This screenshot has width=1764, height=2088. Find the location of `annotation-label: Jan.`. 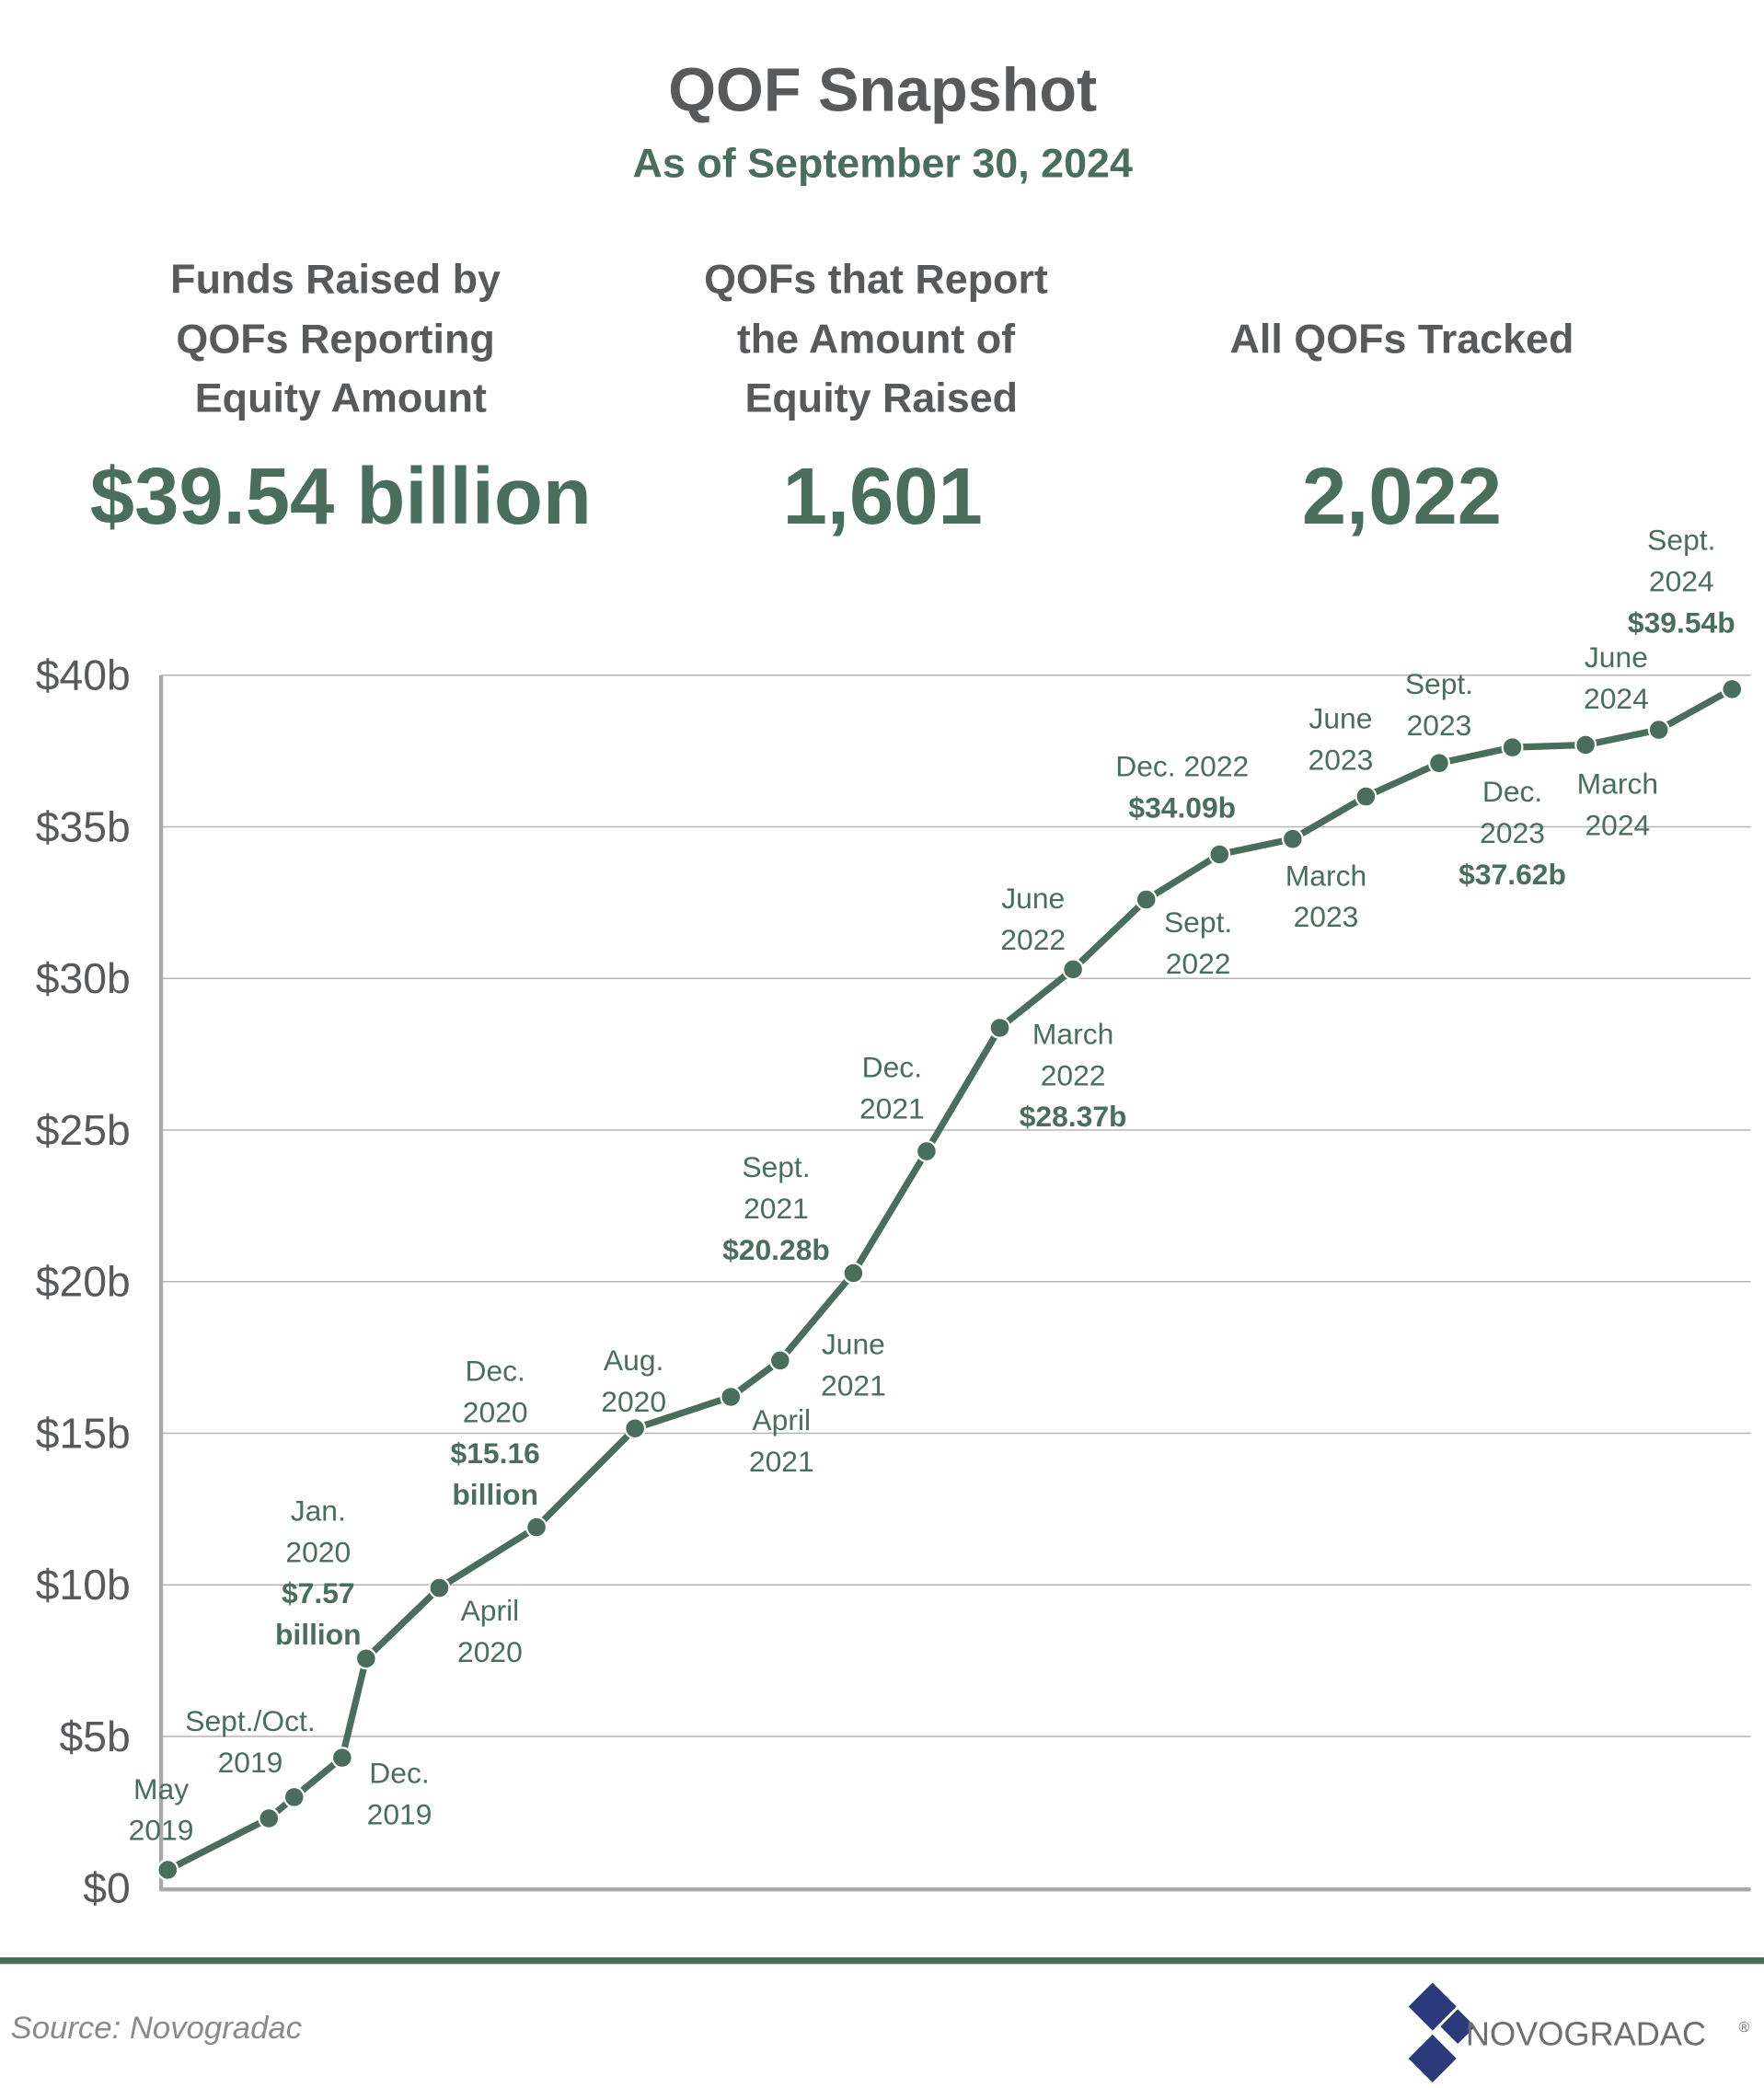

annotation-label: Jan. is located at coordinates (318, 1510).